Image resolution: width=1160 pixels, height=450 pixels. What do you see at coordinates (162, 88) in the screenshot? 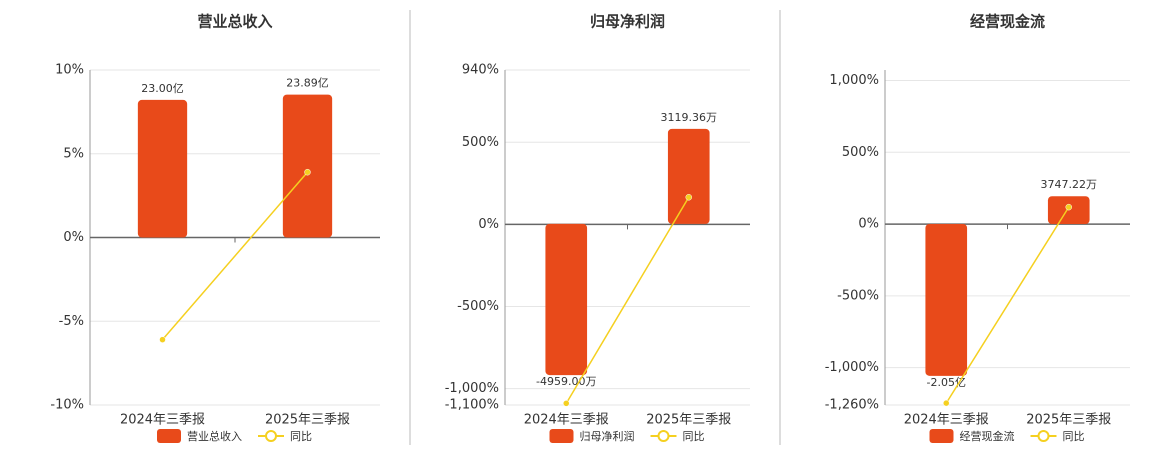
I see `data-label: 23.00亿` at bounding box center [162, 88].